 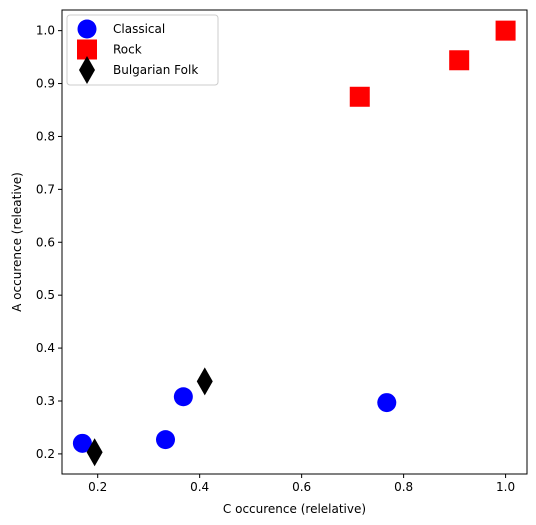 What do you see at coordinates (87, 49) in the screenshot?
I see `legend-marker-rock` at bounding box center [87, 49].